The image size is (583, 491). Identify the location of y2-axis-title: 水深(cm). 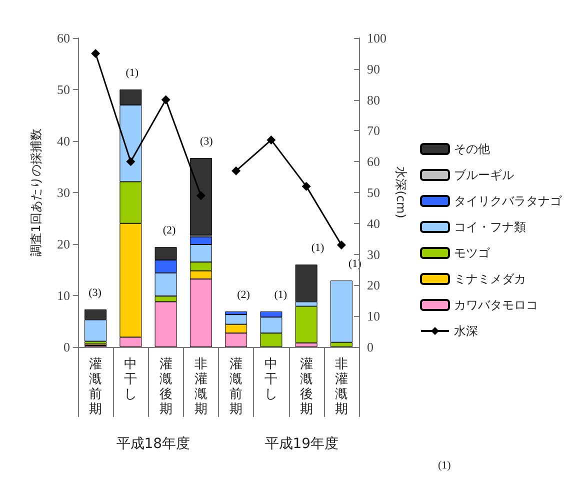
(401, 192).